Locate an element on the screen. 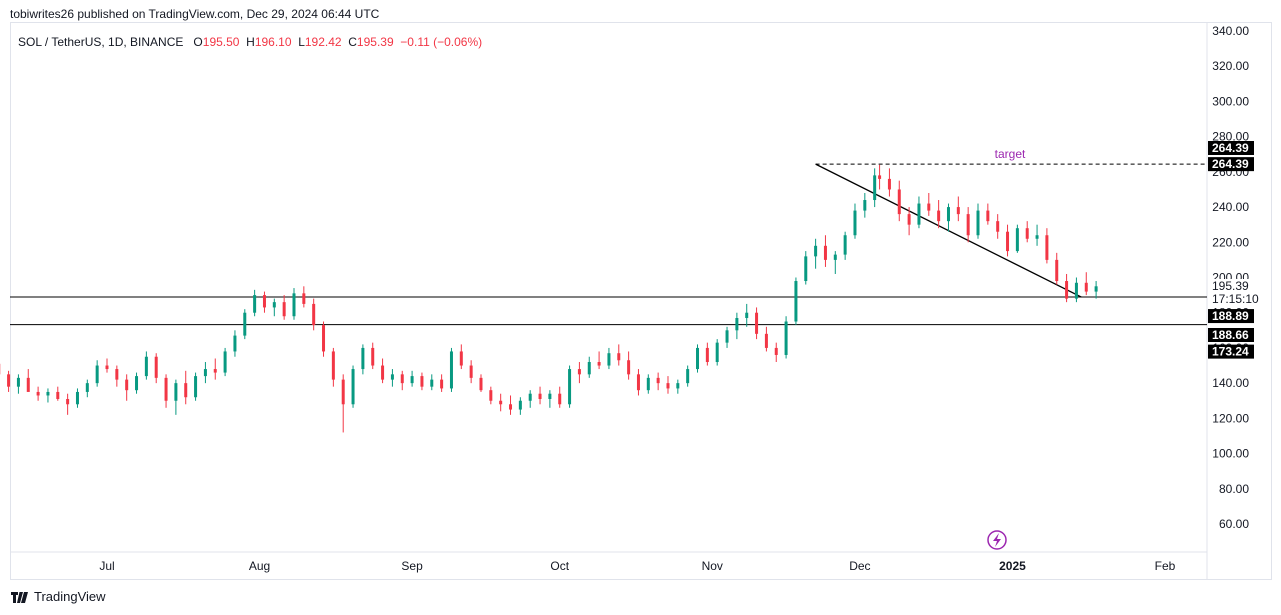  y-tick-label: 120.00 is located at coordinates (1230, 418).